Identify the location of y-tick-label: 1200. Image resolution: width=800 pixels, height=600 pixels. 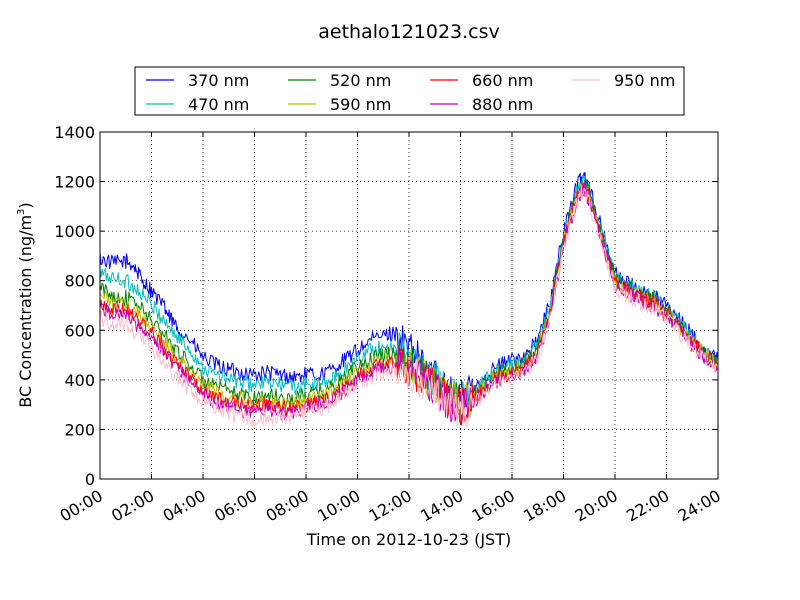
(74, 182).